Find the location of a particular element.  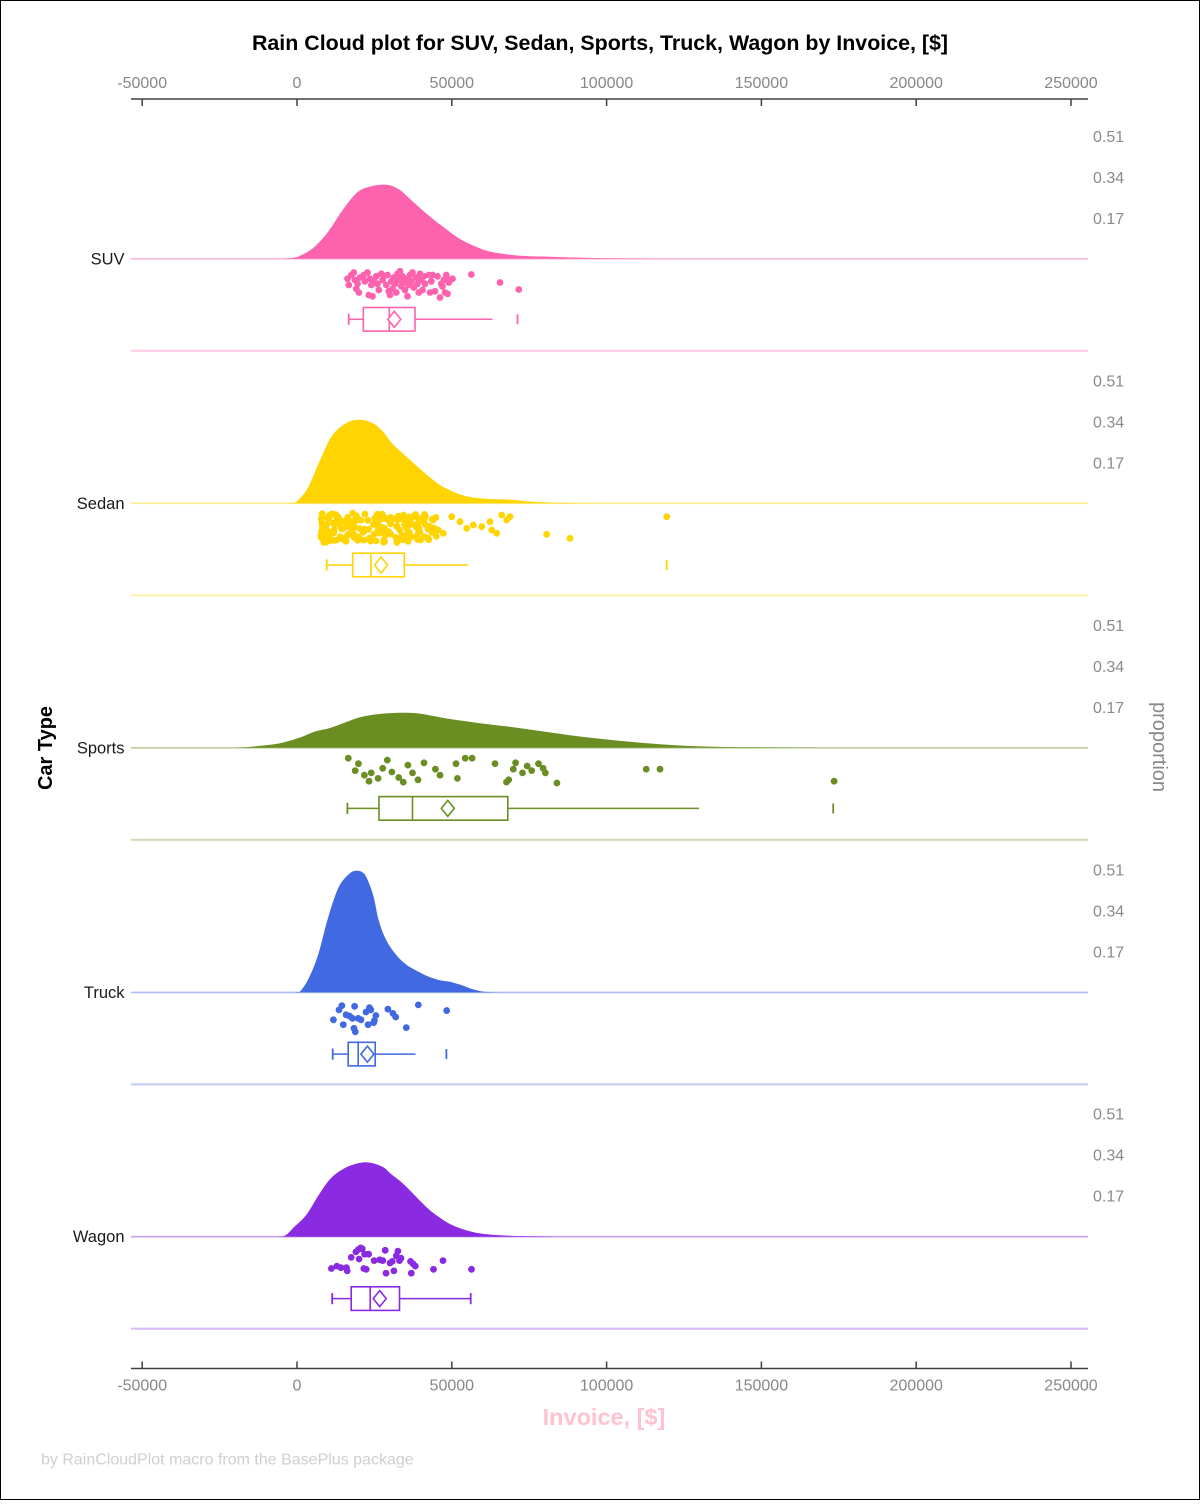

svg-text: SUV is located at coordinates (108, 259).